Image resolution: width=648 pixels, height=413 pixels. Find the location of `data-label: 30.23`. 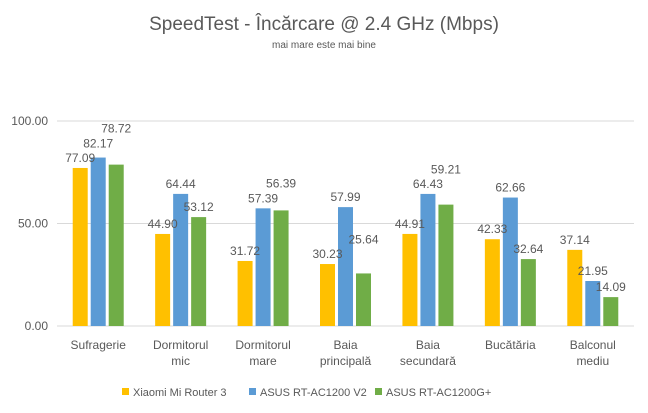

data-label: 30.23 is located at coordinates (327, 254).